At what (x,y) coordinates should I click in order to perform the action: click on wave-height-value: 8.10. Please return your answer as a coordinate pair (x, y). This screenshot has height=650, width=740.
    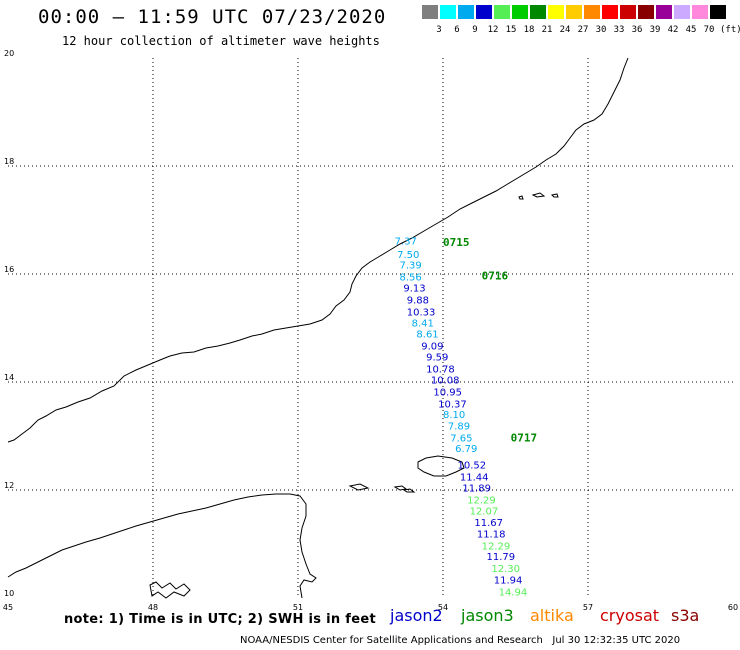
    Looking at the image, I should click on (454, 415).